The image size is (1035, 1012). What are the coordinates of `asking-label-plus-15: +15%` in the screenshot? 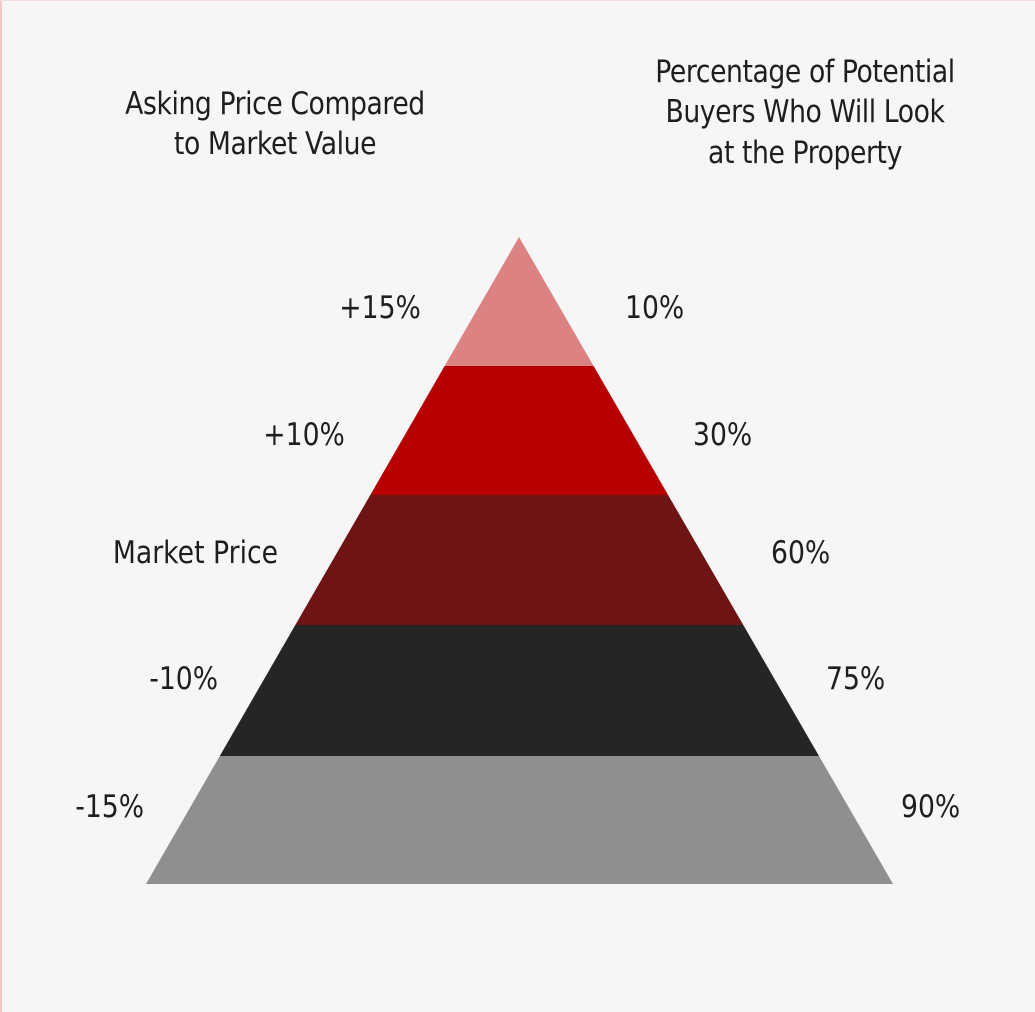 It's located at (380, 308).